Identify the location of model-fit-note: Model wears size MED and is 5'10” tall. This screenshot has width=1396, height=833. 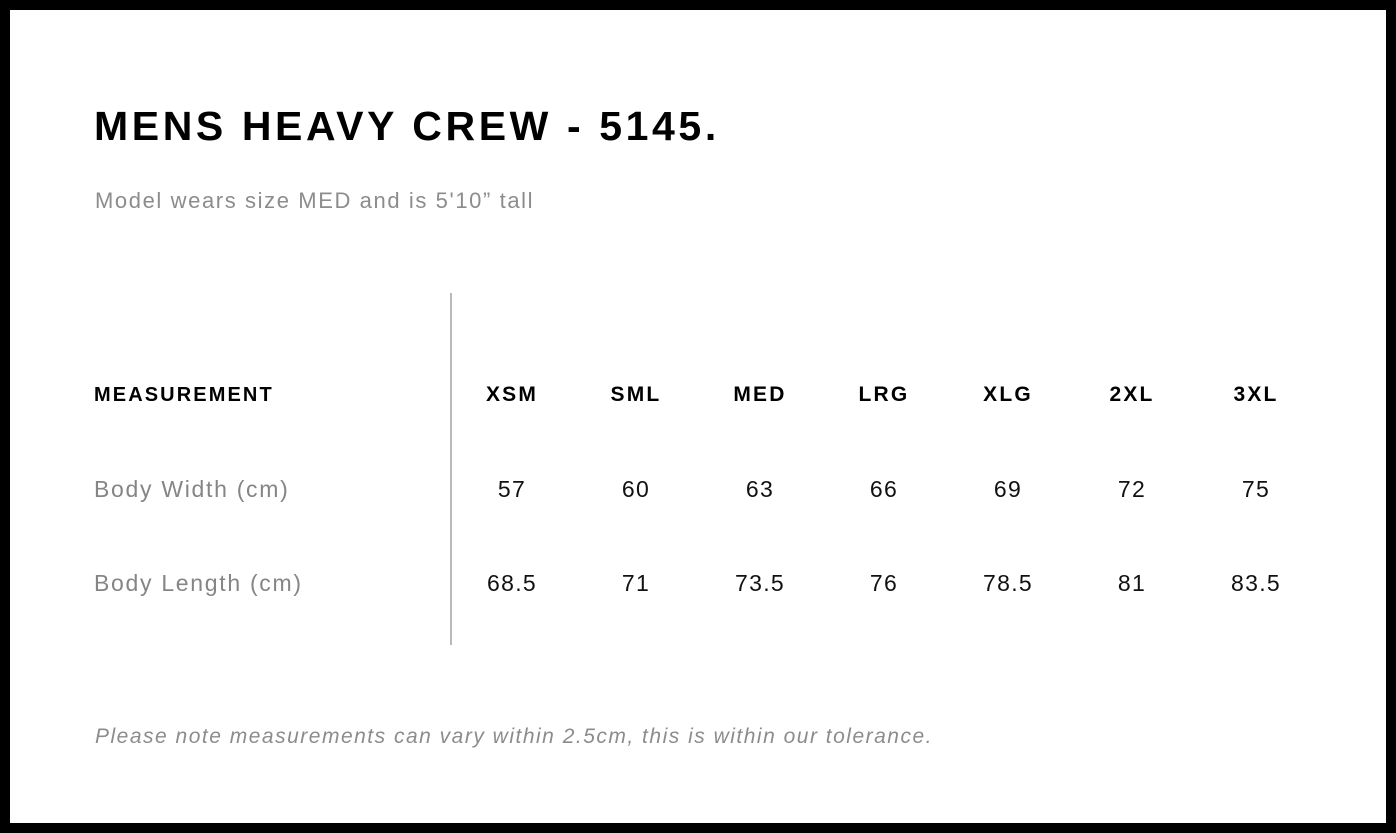
(315, 200).